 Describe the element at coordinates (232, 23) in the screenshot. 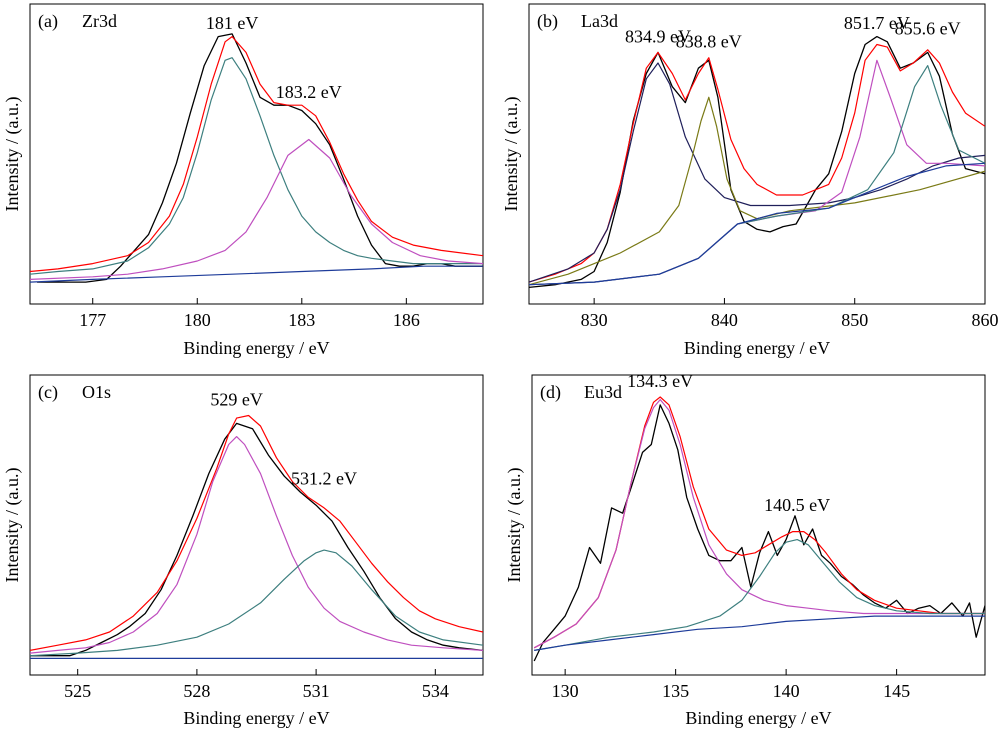

I see `panel-a-peak-label-1: 181 eV` at that location.